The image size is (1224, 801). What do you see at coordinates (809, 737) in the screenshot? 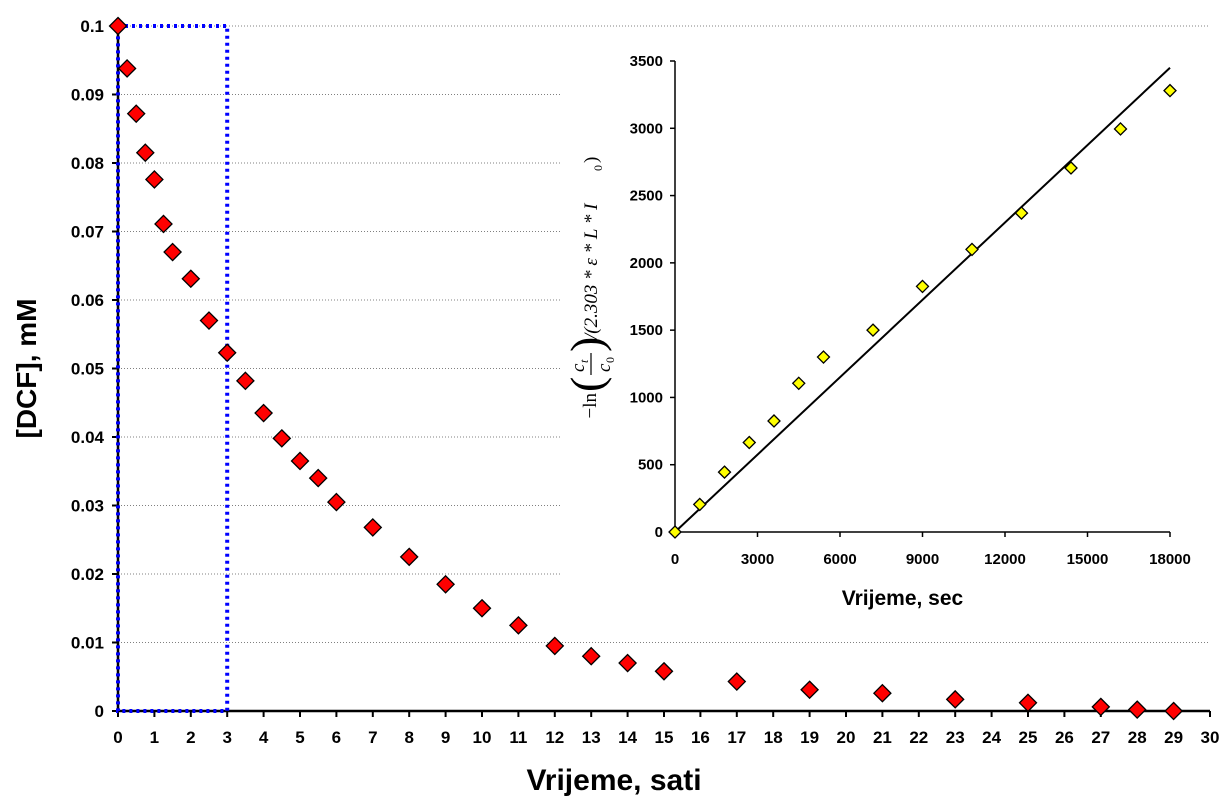
I see `main-x-tick-label: 19` at bounding box center [809, 737].